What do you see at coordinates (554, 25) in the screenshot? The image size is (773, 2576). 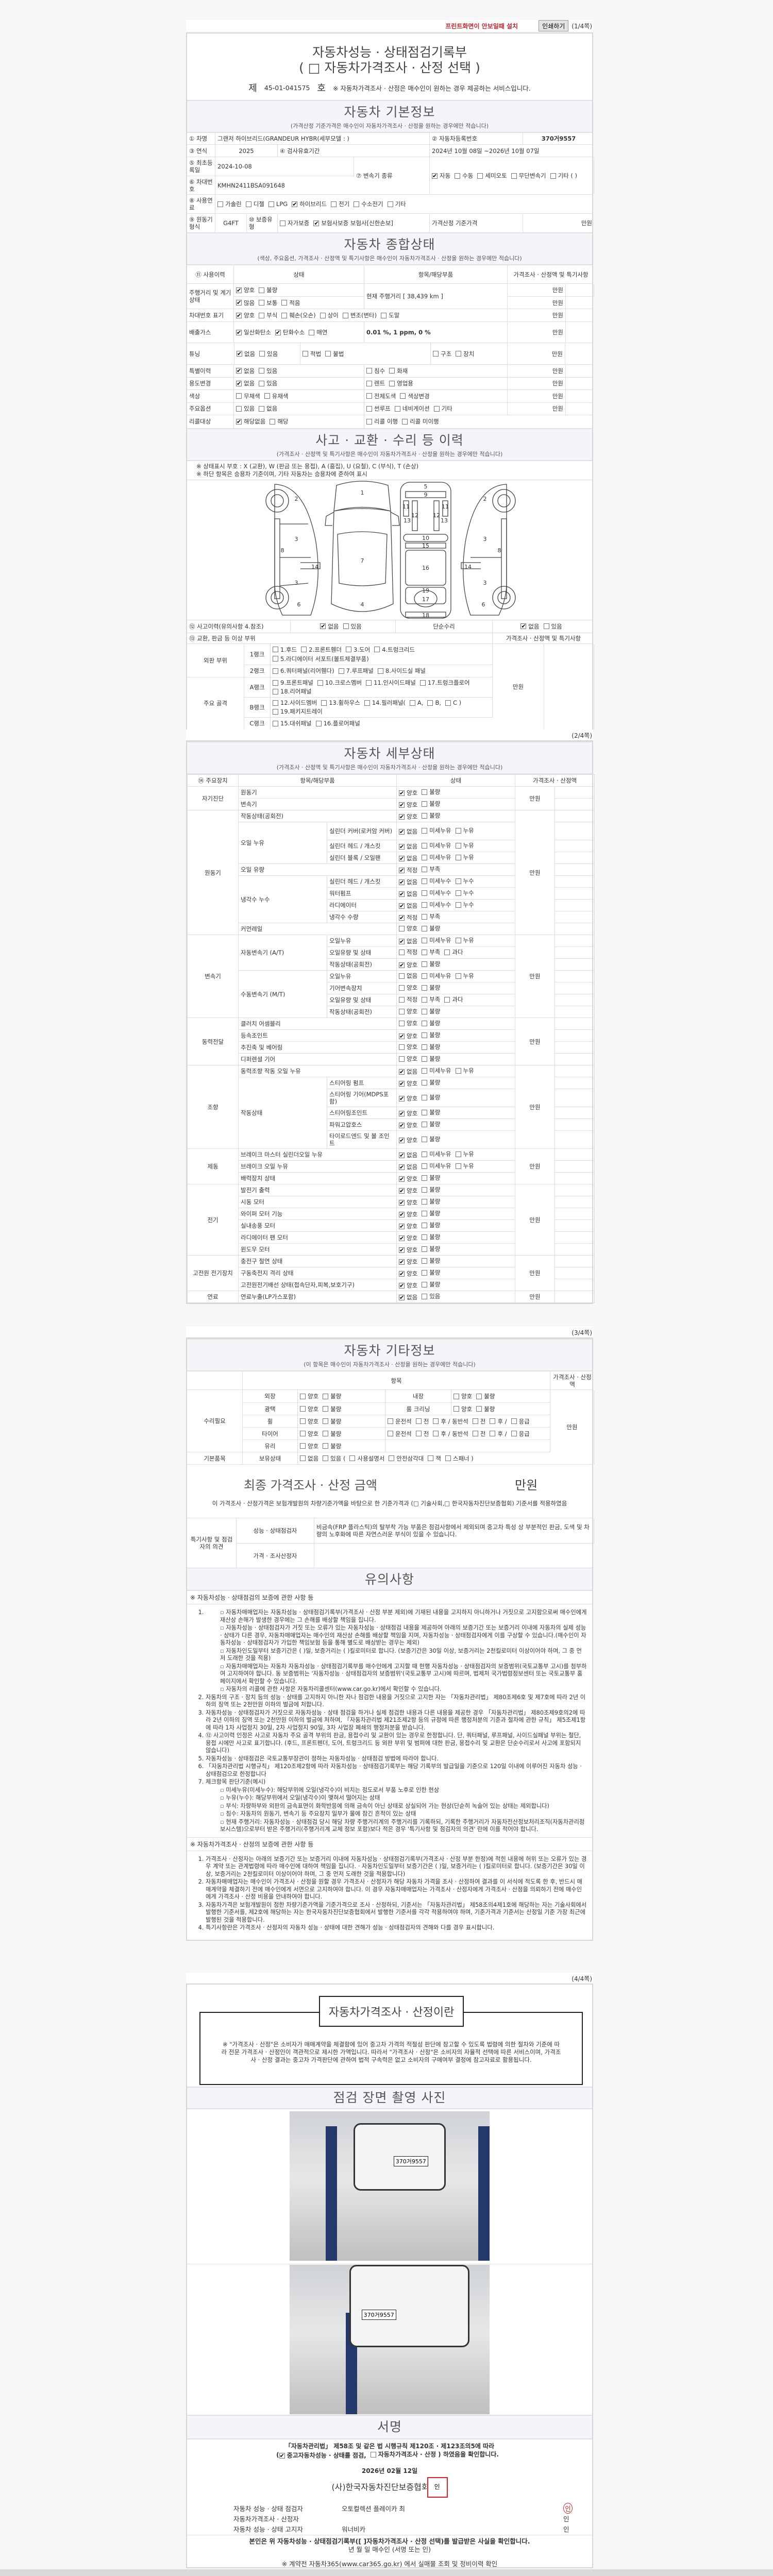 I see `print-button: 인쇄하기` at bounding box center [554, 25].